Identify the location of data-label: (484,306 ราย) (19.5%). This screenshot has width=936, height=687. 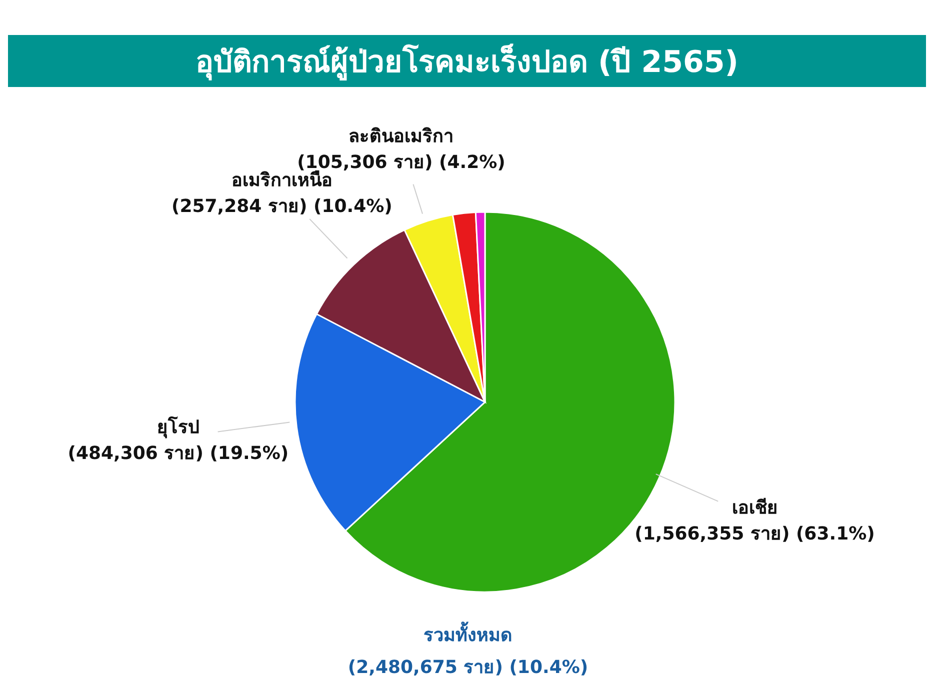
(178, 453).